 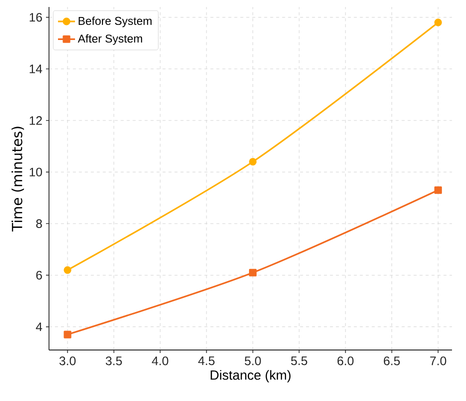 What do you see at coordinates (39, 275) in the screenshot?
I see `y-tick-label: 6` at bounding box center [39, 275].